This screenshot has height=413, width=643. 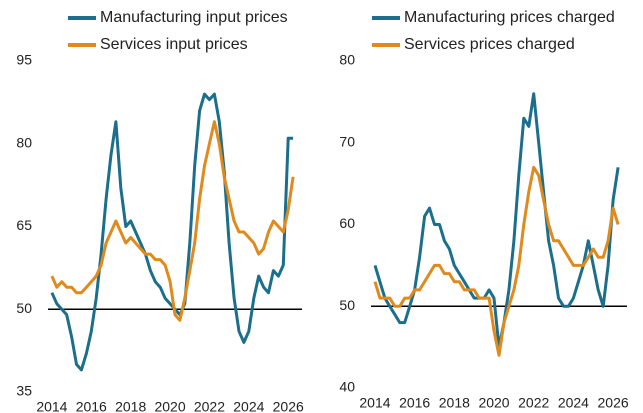 What do you see at coordinates (347, 141) in the screenshot?
I see `y-tick-label: 70` at bounding box center [347, 141].